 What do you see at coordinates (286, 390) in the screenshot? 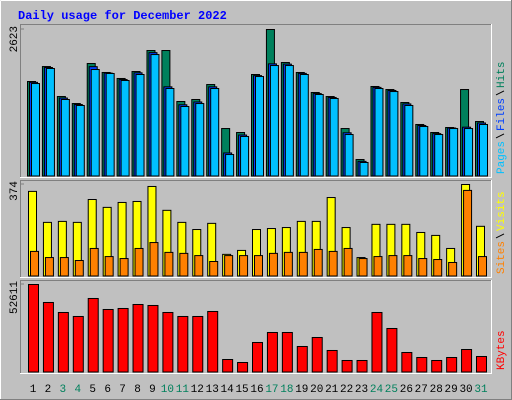
I see `x-tick-label: 18` at bounding box center [286, 390].